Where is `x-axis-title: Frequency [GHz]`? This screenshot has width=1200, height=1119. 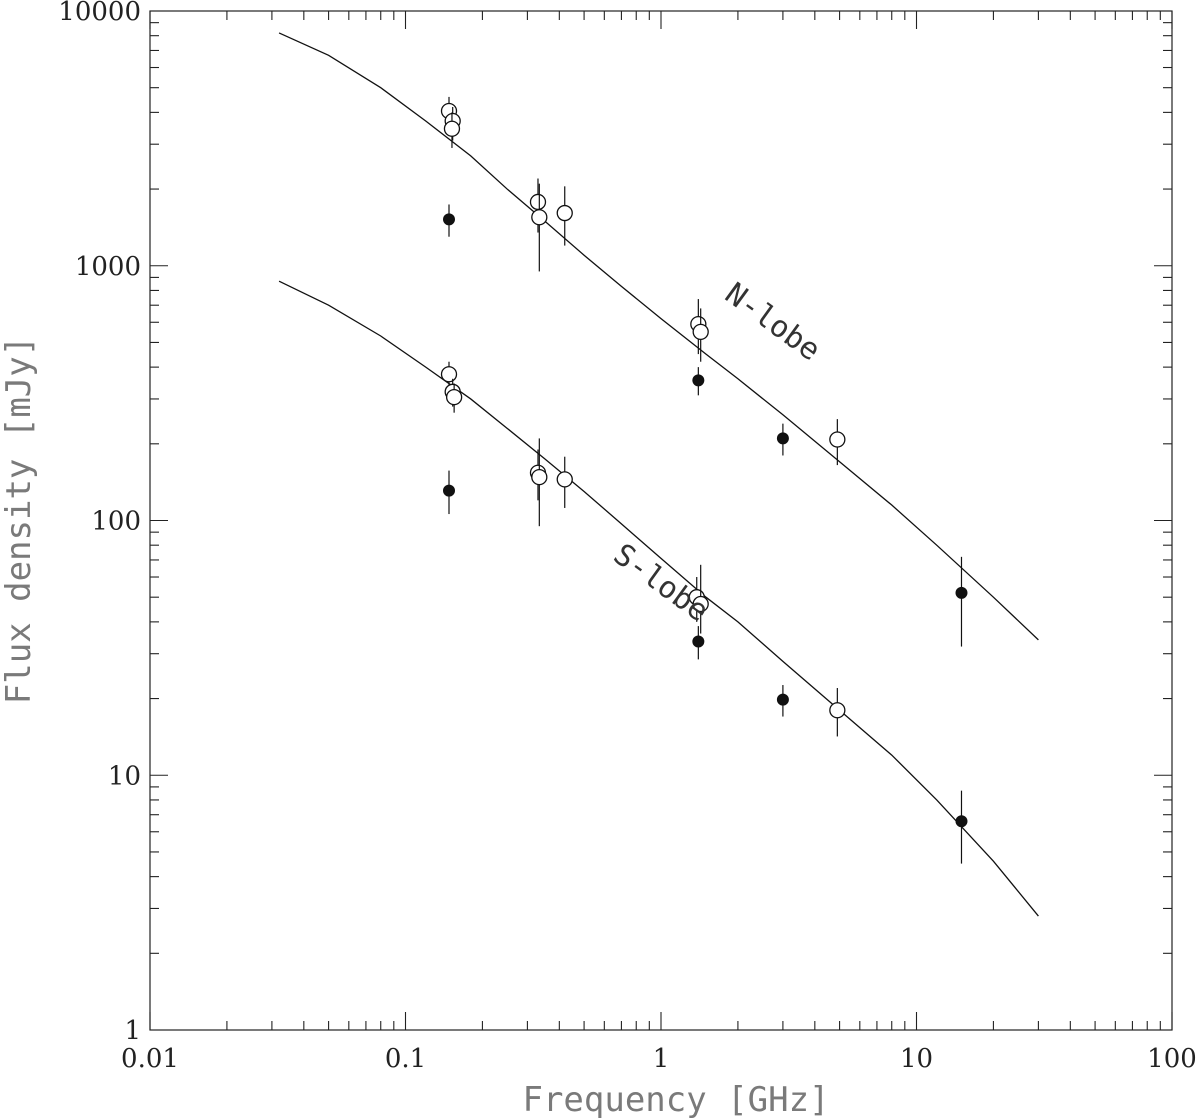
x-axis-title: Frequency [GHz] is located at coordinates (675, 1099).